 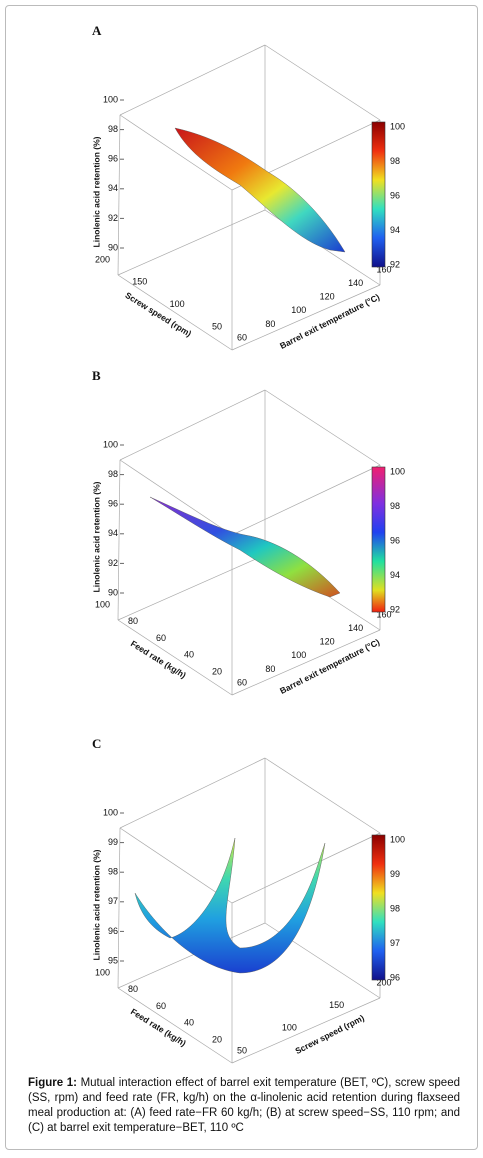 What do you see at coordinates (97, 30) in the screenshot?
I see `panel-label: A` at bounding box center [97, 30].